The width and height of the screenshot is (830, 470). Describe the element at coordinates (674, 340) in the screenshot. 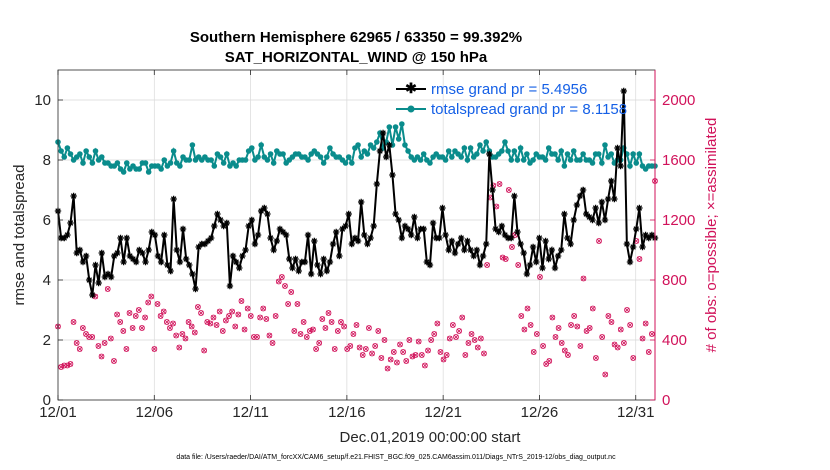

I see `y-right-tick-label: 400` at that location.